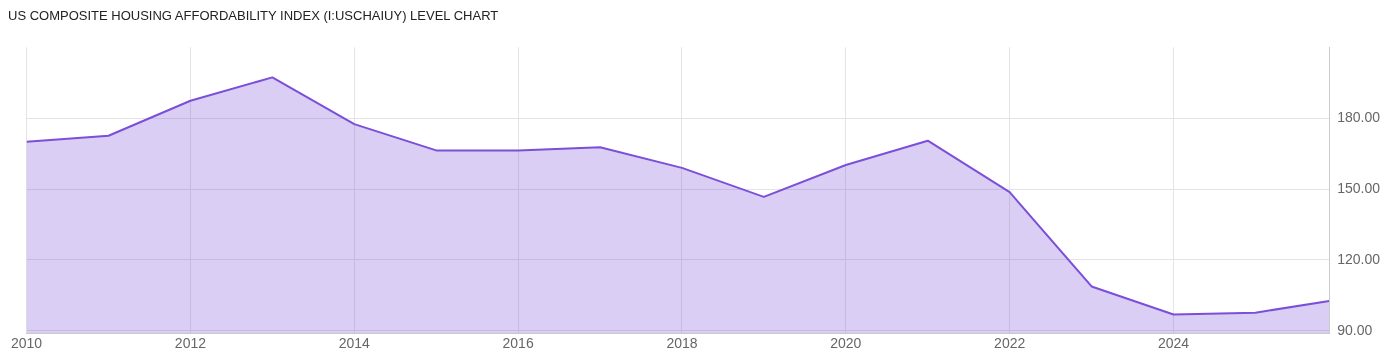 The height and width of the screenshot is (357, 1400). I want to click on x-tick-label: 2022, so click(1010, 343).